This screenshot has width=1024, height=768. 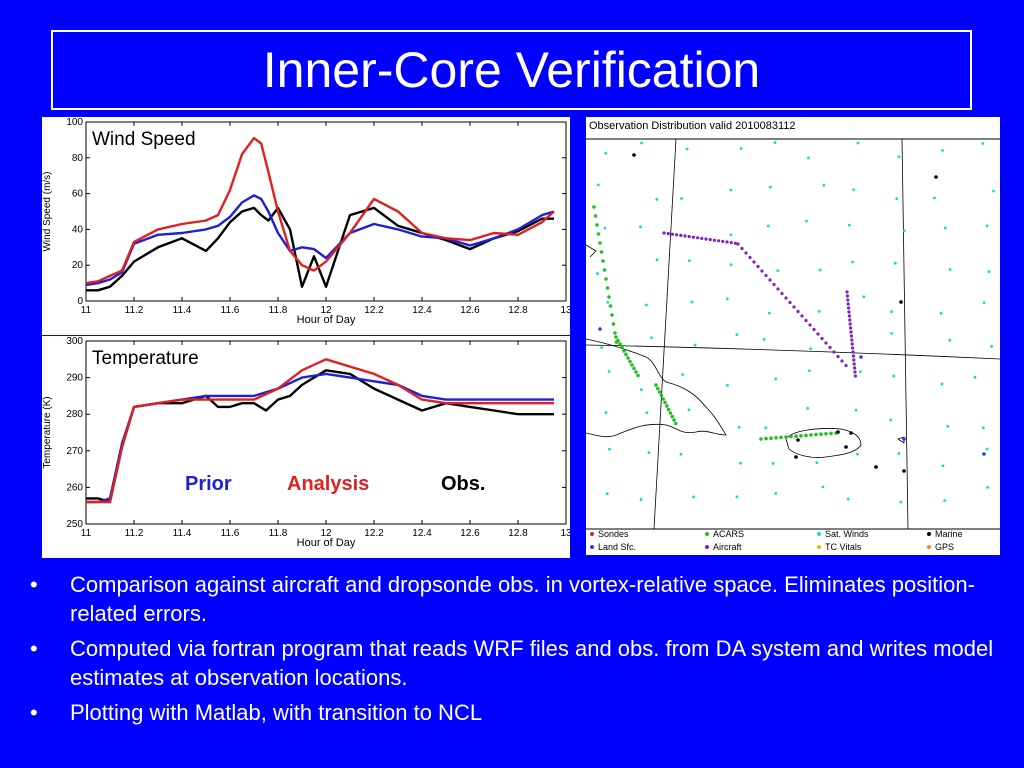 I want to click on x-tick-label: 11, so click(x=86, y=533).